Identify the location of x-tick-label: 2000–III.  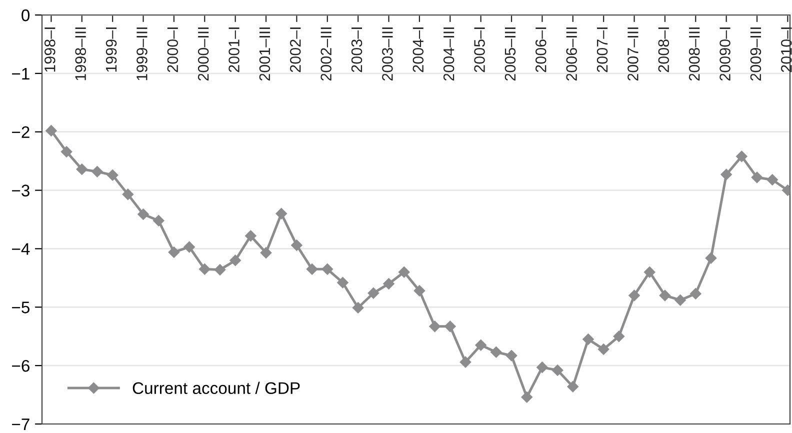
(203, 54).